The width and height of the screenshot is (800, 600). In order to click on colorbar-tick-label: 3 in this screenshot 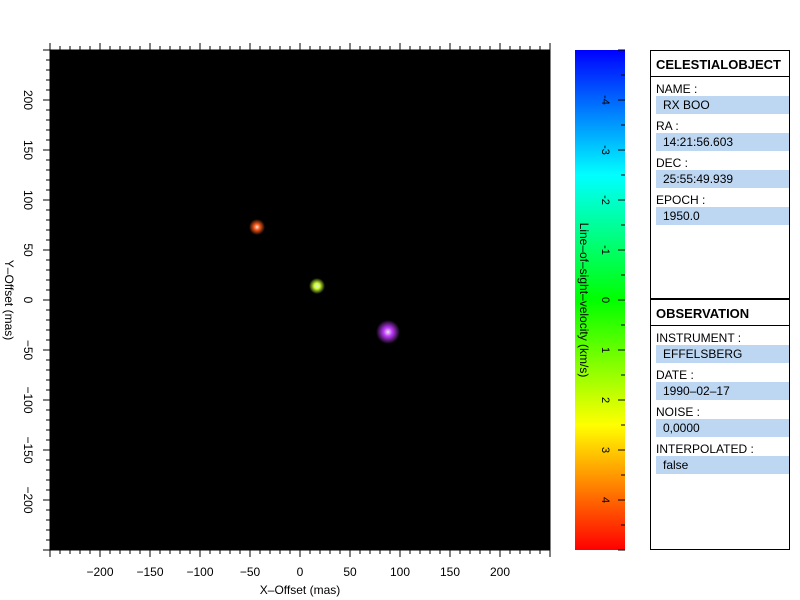, I will do `click(605, 450)`.